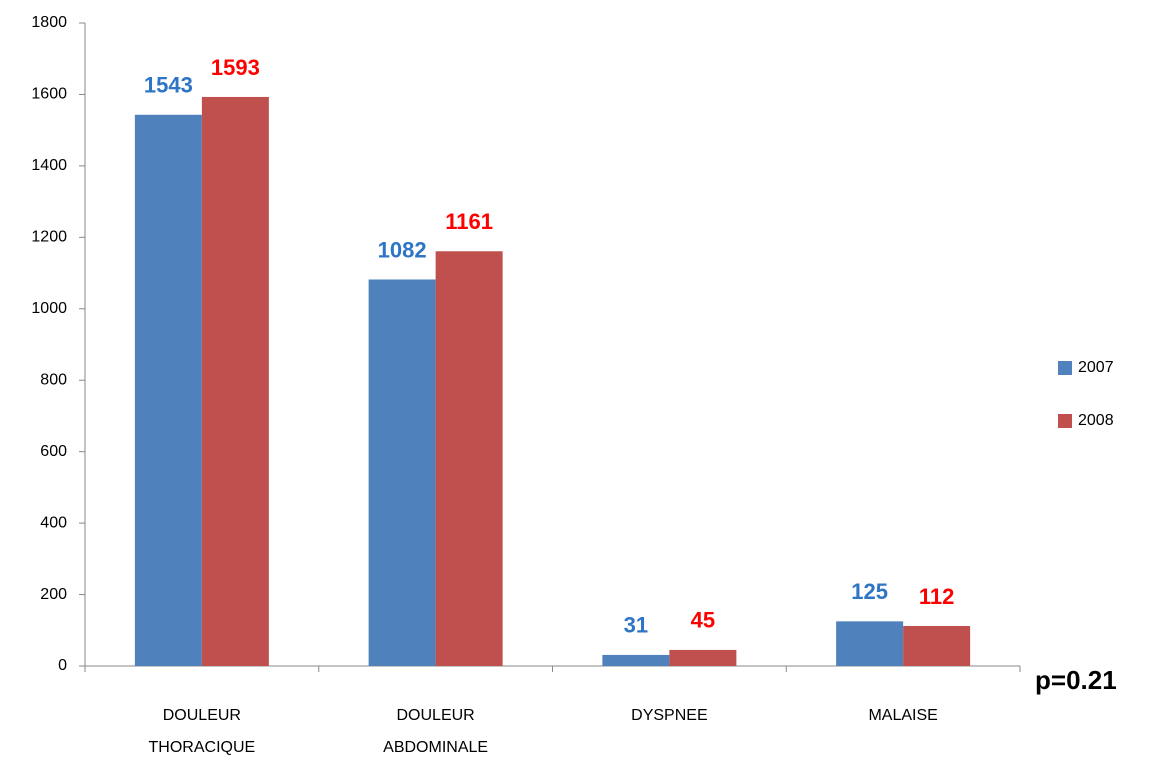 Image resolution: width=1152 pixels, height=764 pixels. What do you see at coordinates (1076, 680) in the screenshot?
I see `annotation: p=0.21` at bounding box center [1076, 680].